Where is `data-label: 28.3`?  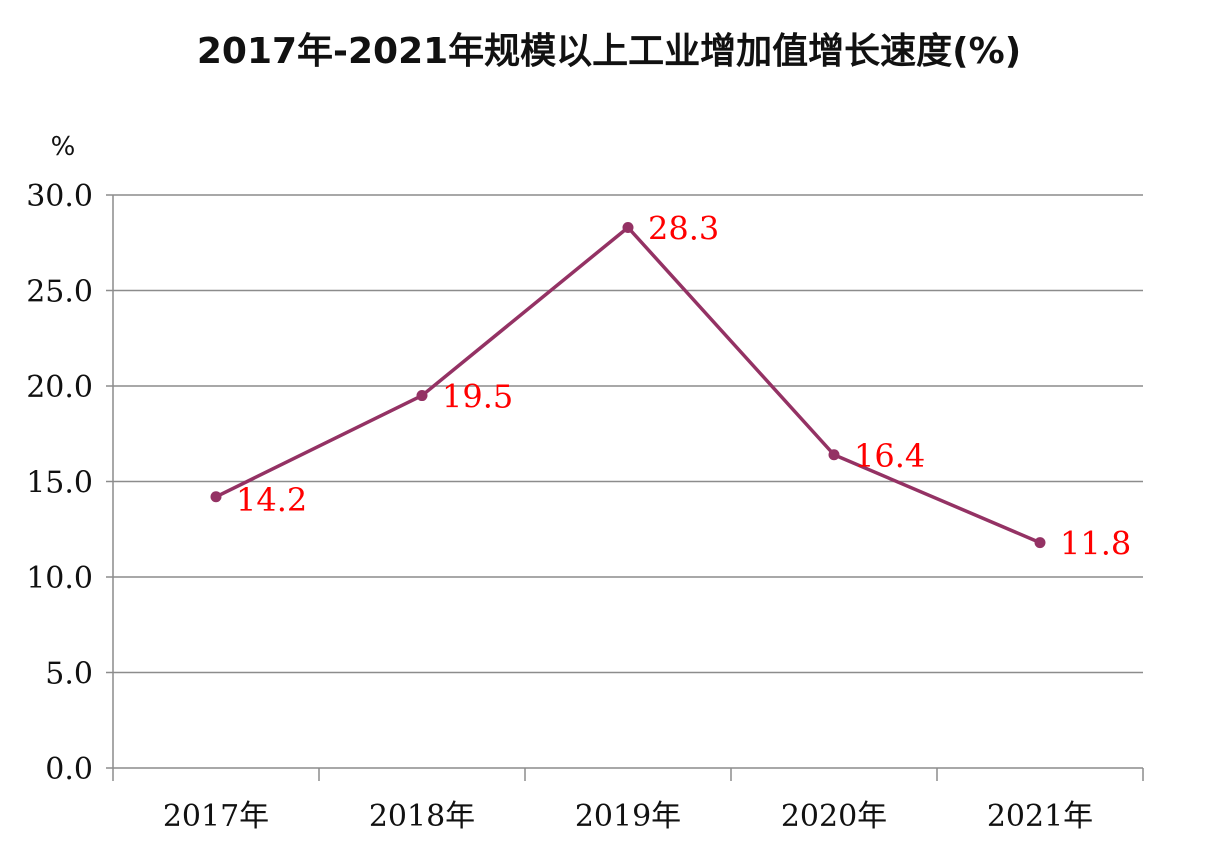 data-label: 28.3 is located at coordinates (683, 228).